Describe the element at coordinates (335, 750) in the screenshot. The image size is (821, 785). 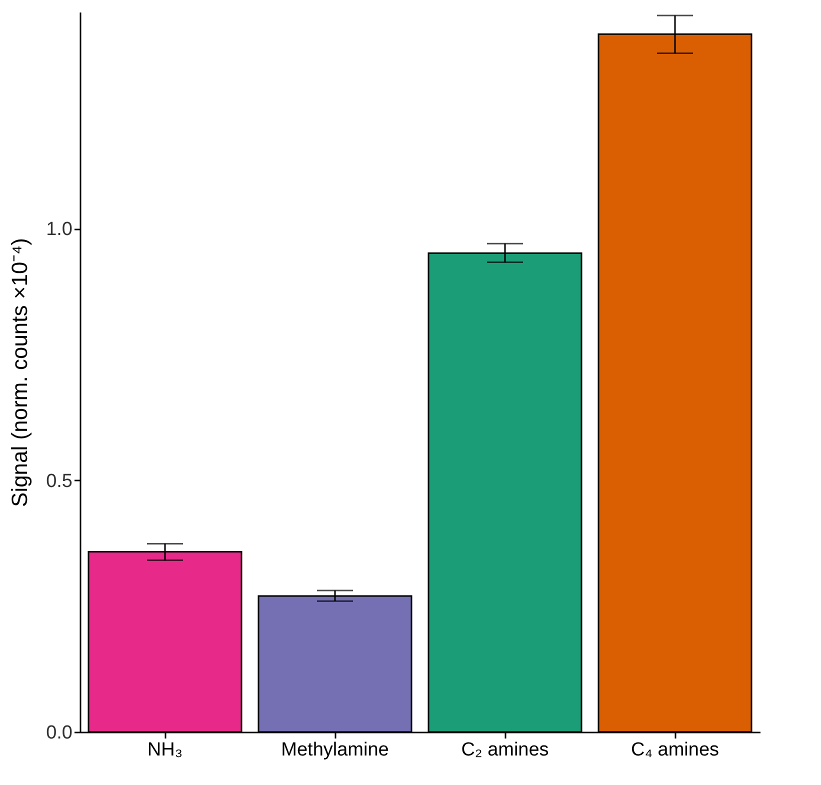
I see `x-tick-label: Methylamine` at that location.